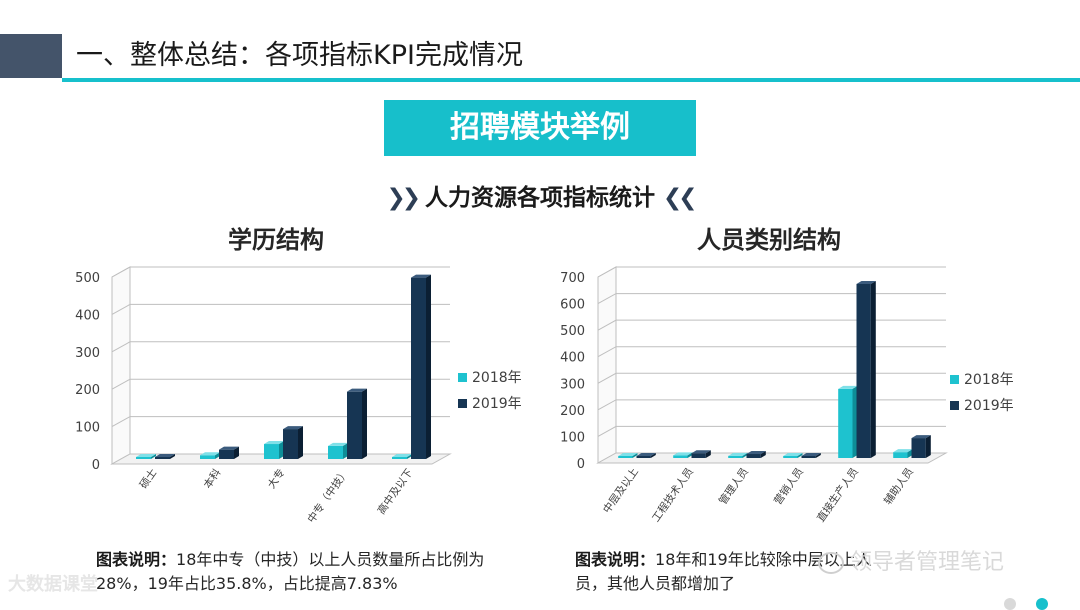 The height and width of the screenshot is (610, 1080). Describe the element at coordinates (572, 305) in the screenshot. I see `chart-1-ytick-label: 600` at that location.